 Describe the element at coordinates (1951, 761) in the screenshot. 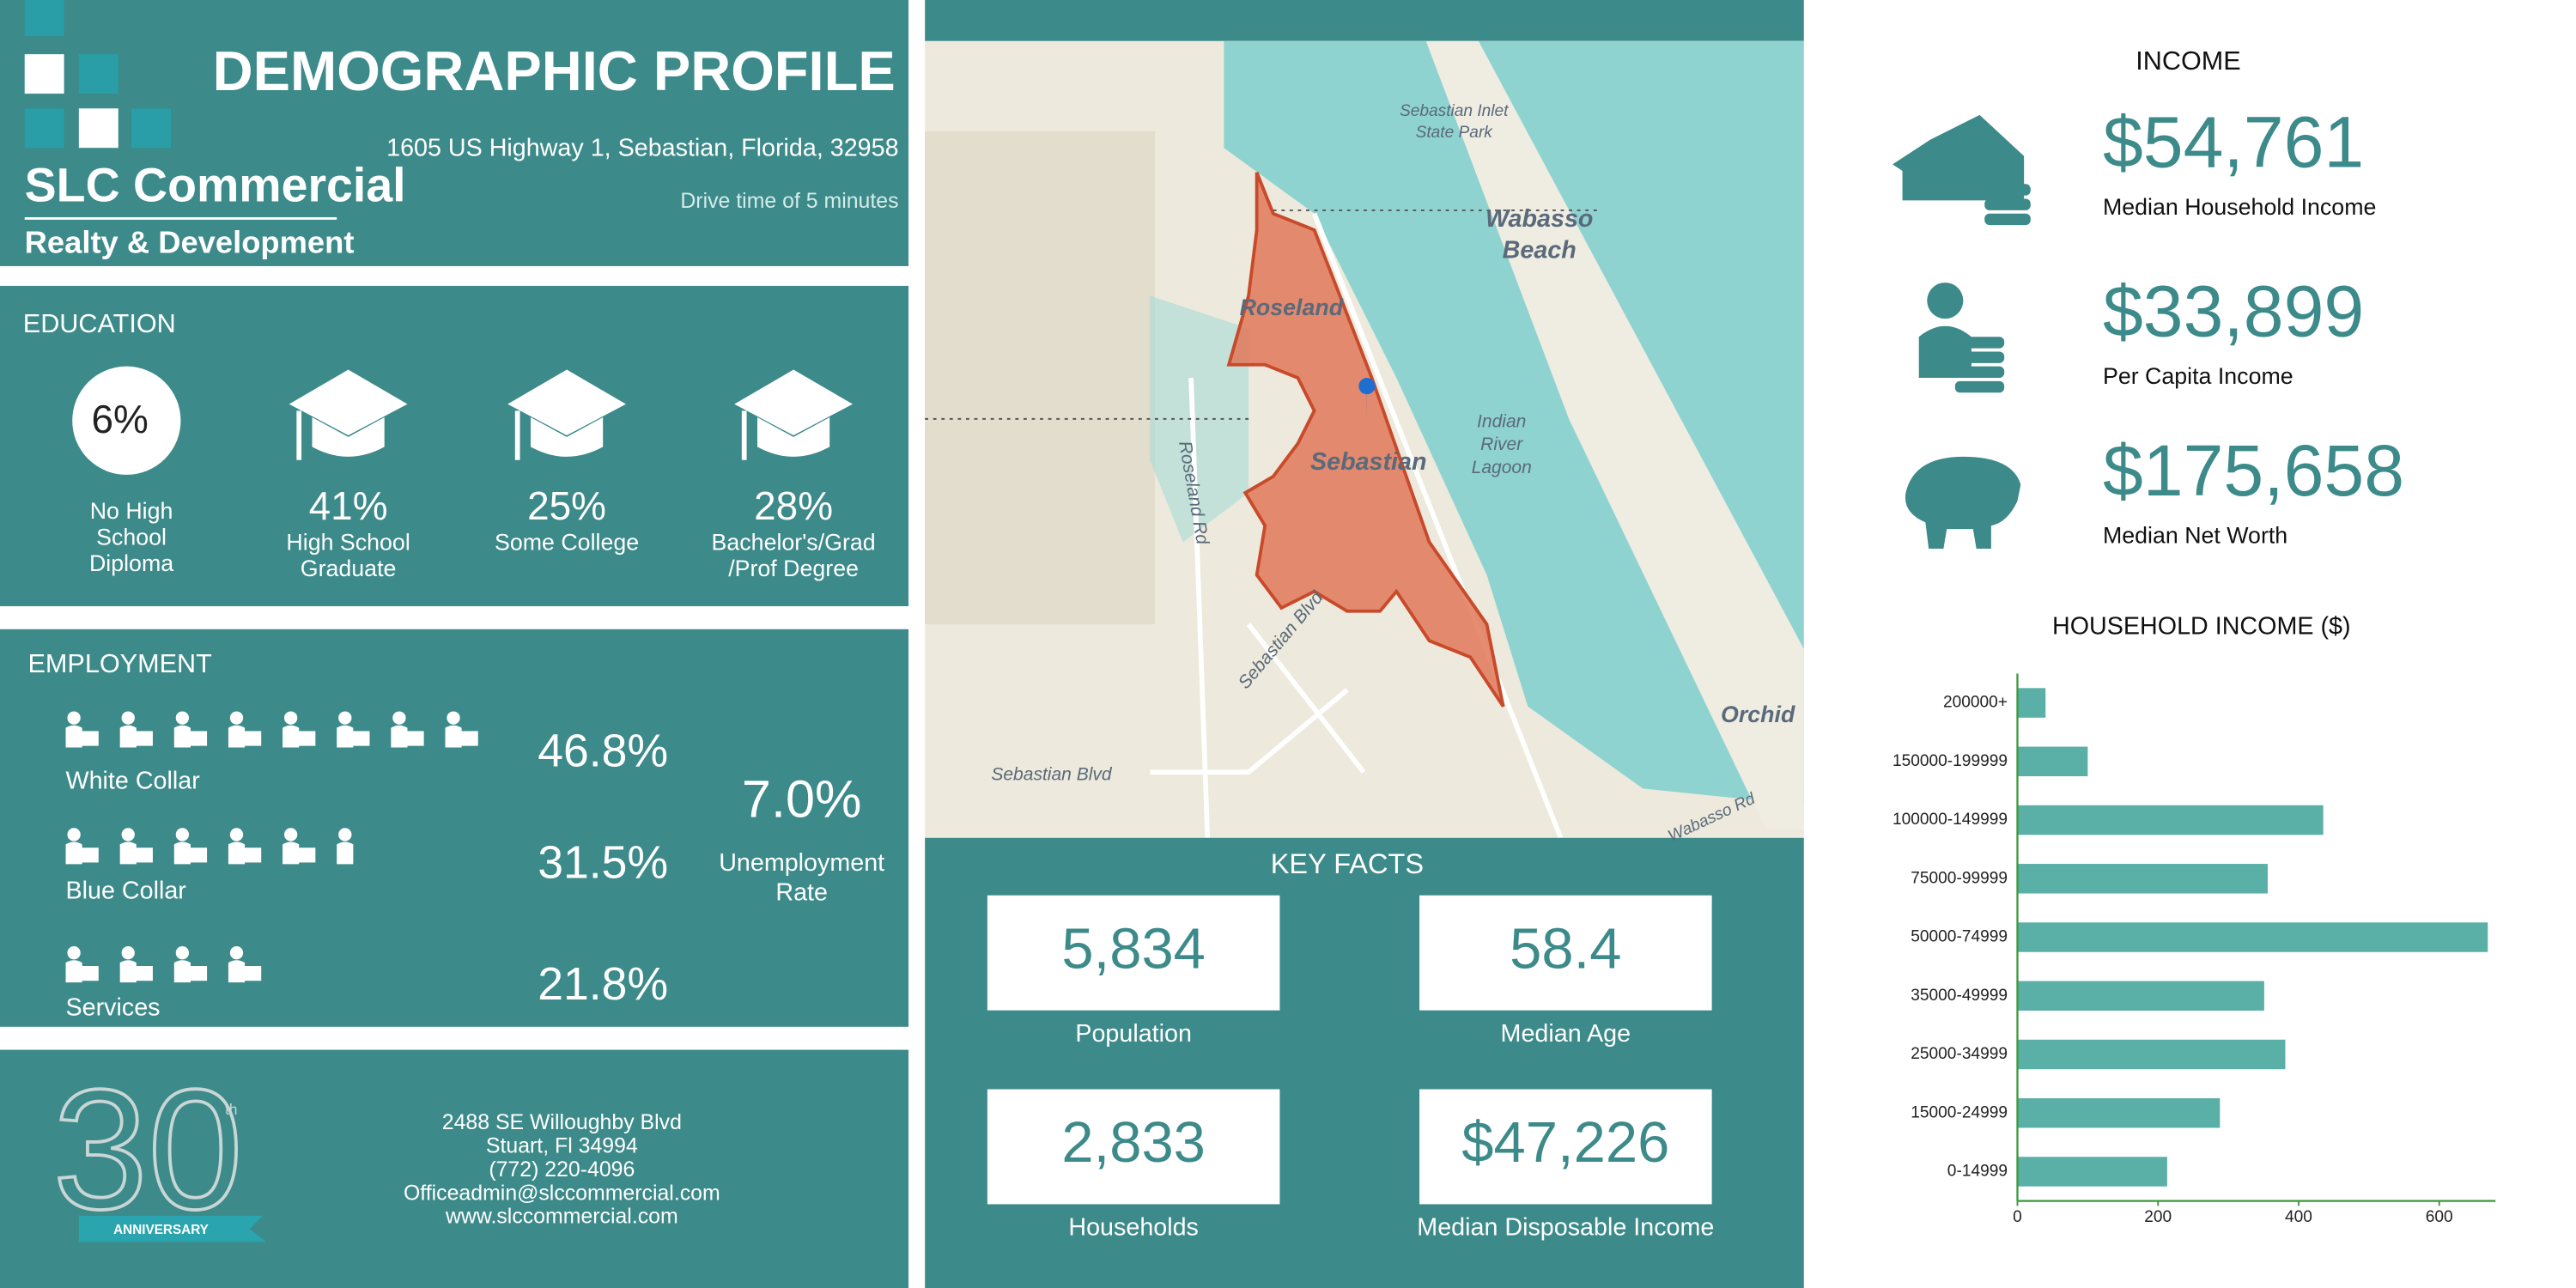

I see `y-tick-label: 150000-199999` at that location.